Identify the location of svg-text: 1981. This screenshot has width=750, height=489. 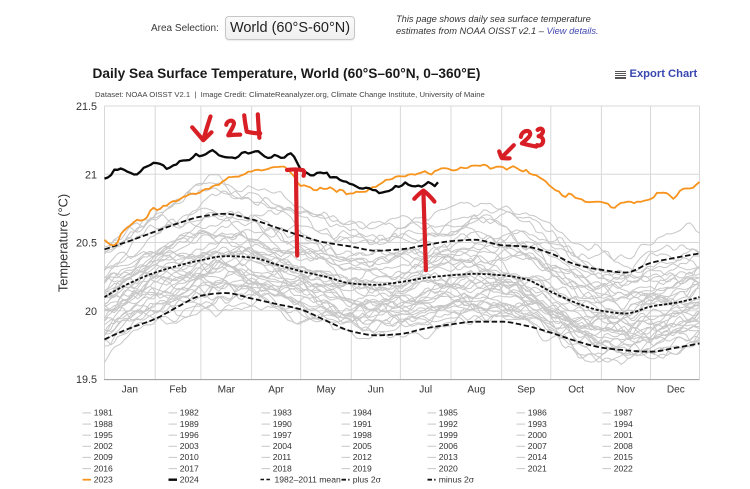
(103, 413).